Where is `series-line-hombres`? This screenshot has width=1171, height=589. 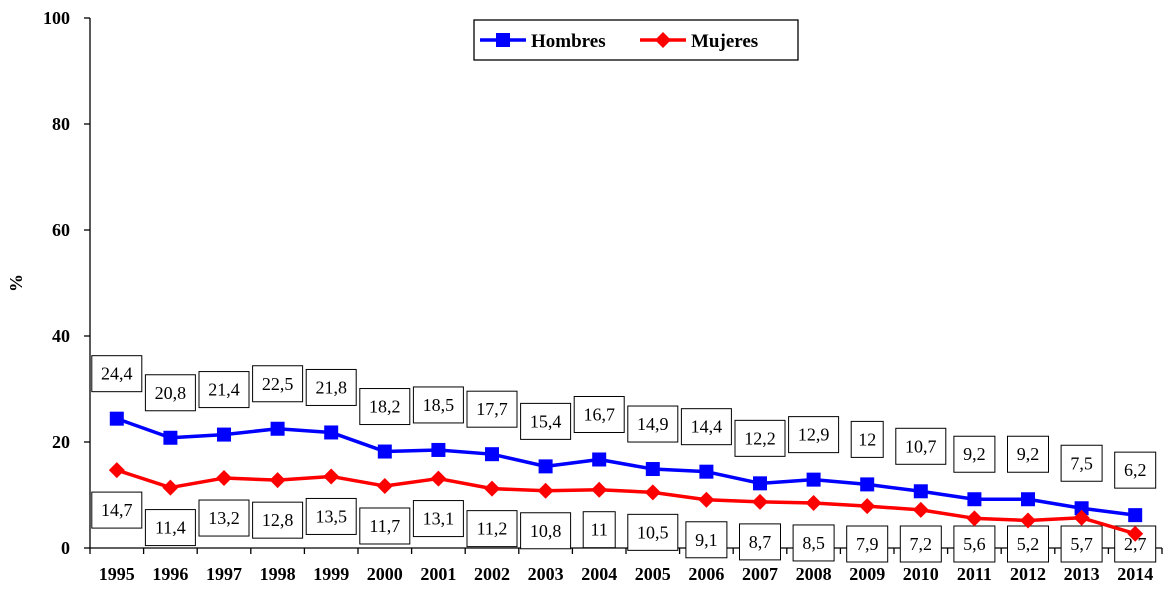
series-line-hombres is located at coordinates (626, 467).